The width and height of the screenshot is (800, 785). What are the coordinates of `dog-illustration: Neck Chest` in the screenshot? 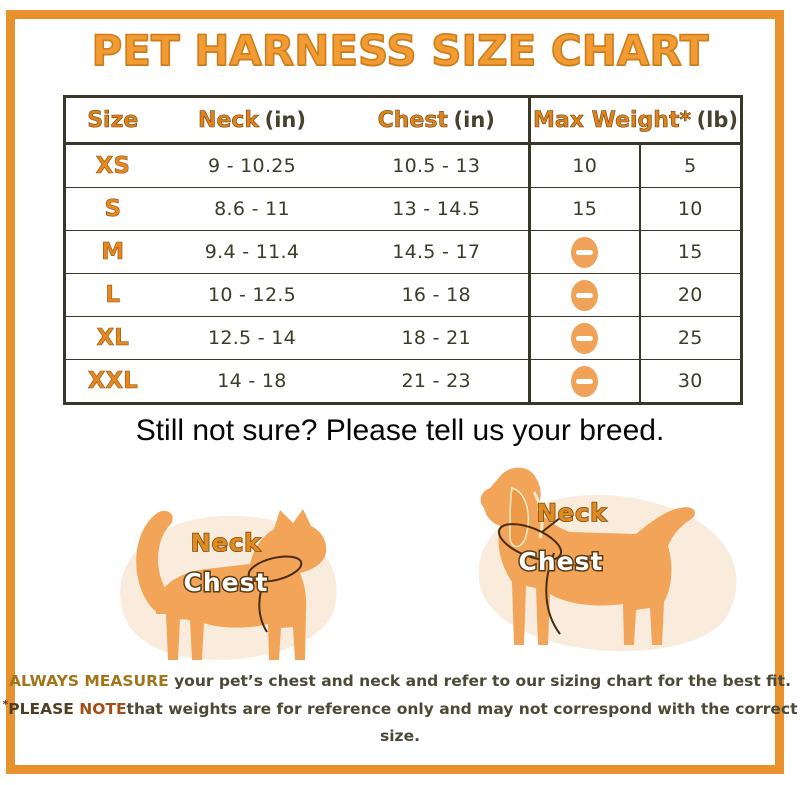 It's located at (607, 559).